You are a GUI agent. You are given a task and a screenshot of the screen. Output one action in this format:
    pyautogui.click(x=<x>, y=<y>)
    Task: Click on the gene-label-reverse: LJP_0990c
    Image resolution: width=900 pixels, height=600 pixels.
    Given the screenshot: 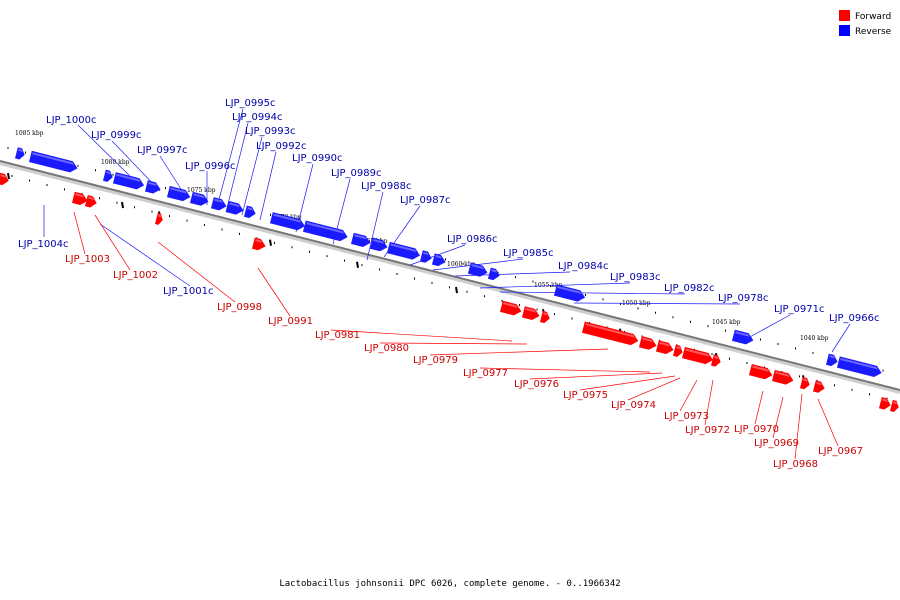 What is the action you would take?
    pyautogui.click(x=317, y=158)
    